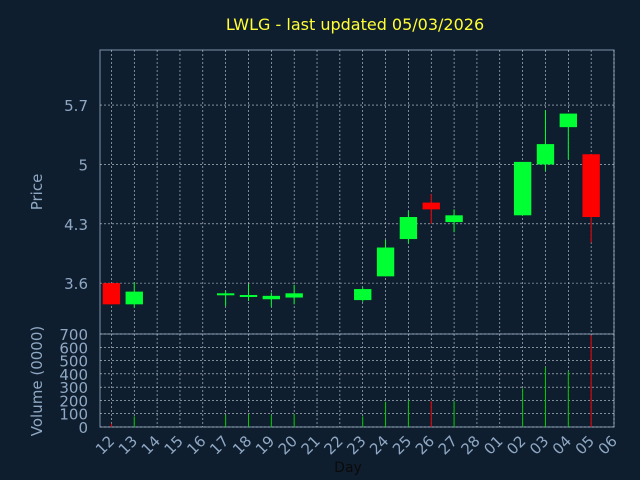 This screenshot has width=640, height=480. Describe the element at coordinates (76, 284) in the screenshot. I see `price-tick-label: 3.6` at that location.